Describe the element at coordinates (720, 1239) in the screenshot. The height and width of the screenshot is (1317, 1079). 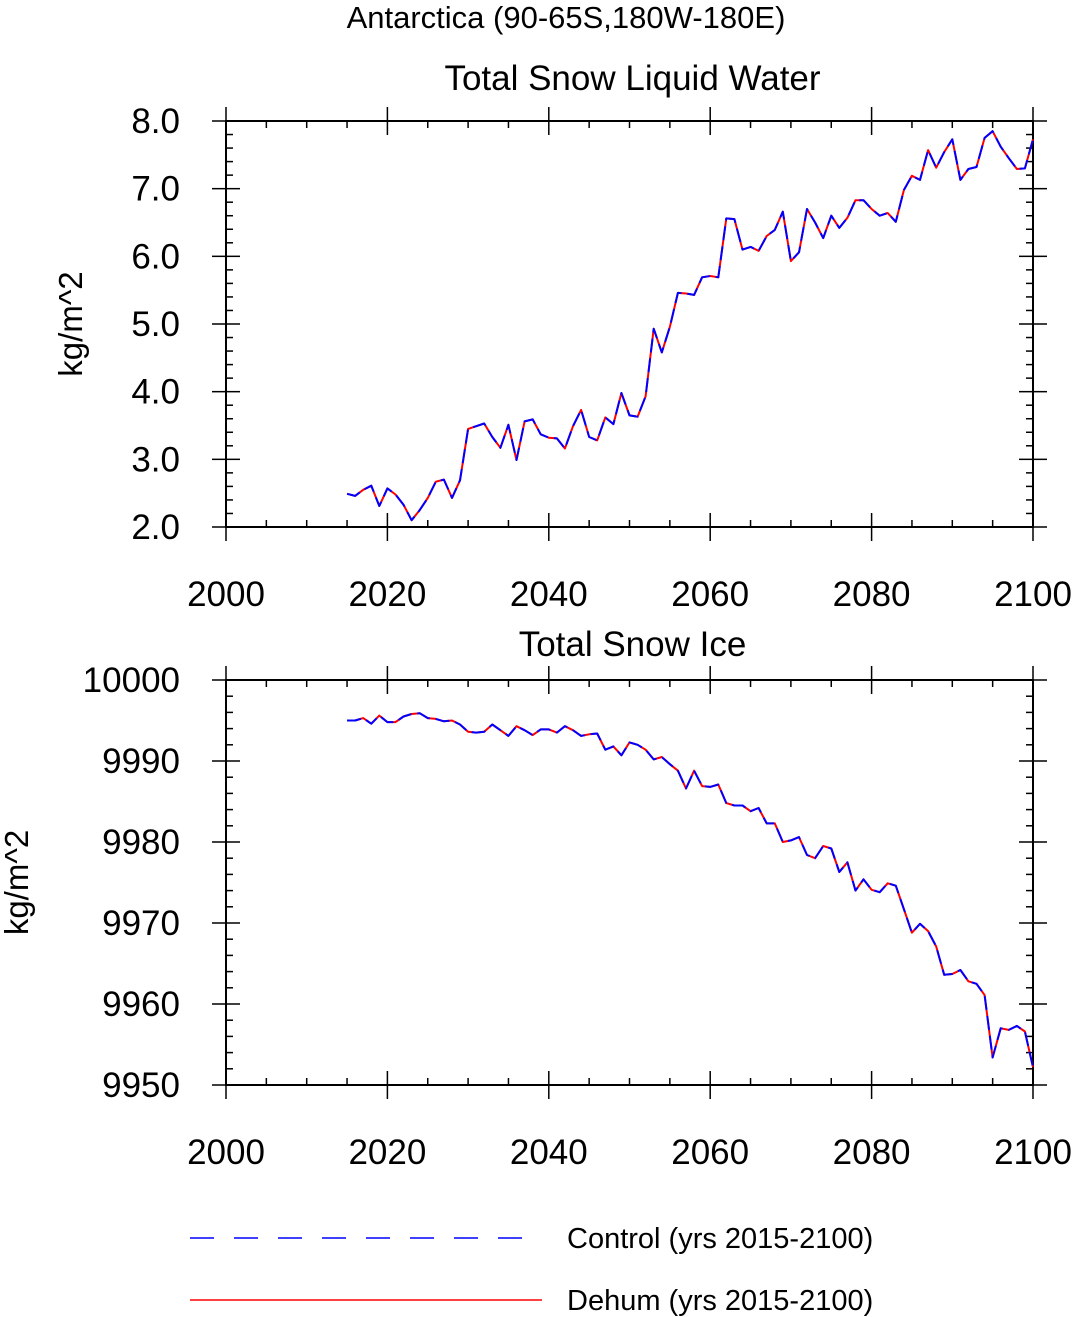
I see `legend-label-control: Control (yrs 2015-2100)` at that location.